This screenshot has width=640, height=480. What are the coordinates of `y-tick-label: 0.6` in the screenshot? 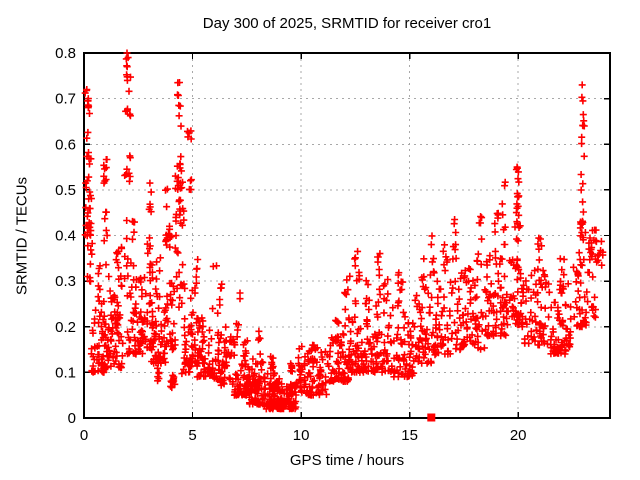 It's located at (65, 144).